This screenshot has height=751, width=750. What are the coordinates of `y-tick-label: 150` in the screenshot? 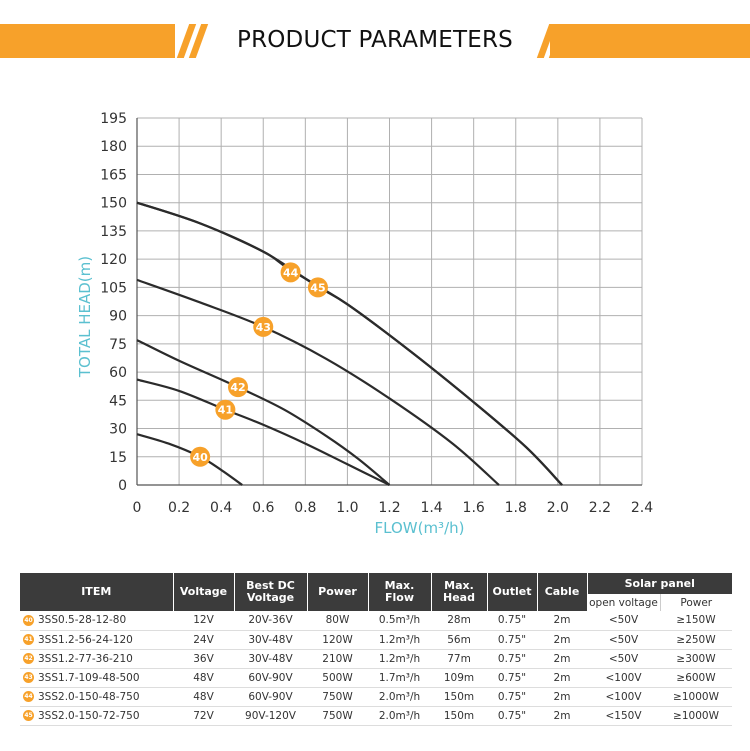 It's located at (113, 204).